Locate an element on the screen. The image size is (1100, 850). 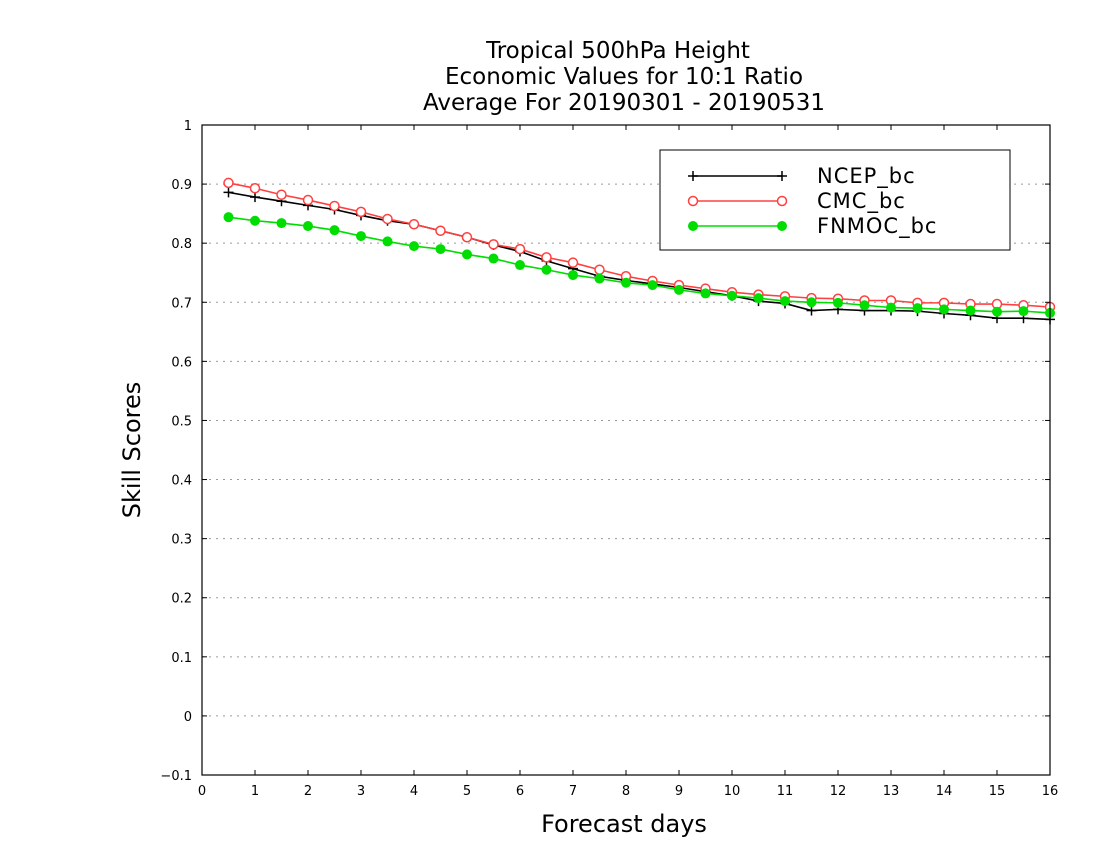
y-tick-label: 0.4 is located at coordinates (181, 481).